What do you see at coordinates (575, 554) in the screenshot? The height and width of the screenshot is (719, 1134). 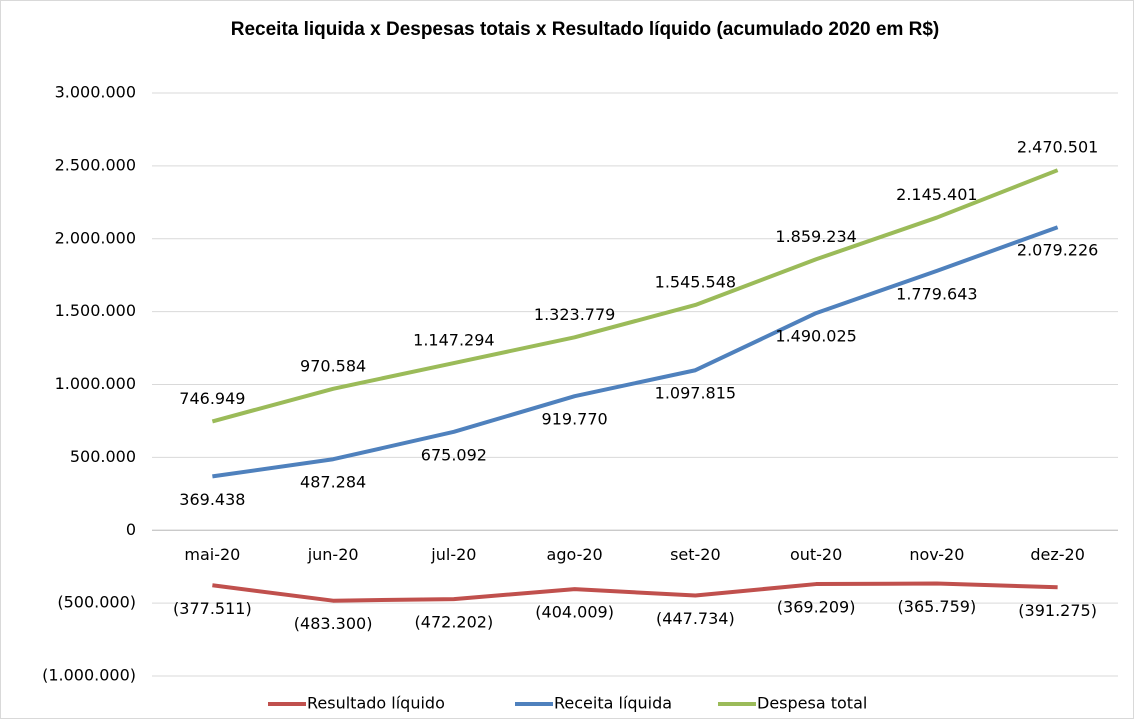 I see `x-tick-label: ago-20` at bounding box center [575, 554].